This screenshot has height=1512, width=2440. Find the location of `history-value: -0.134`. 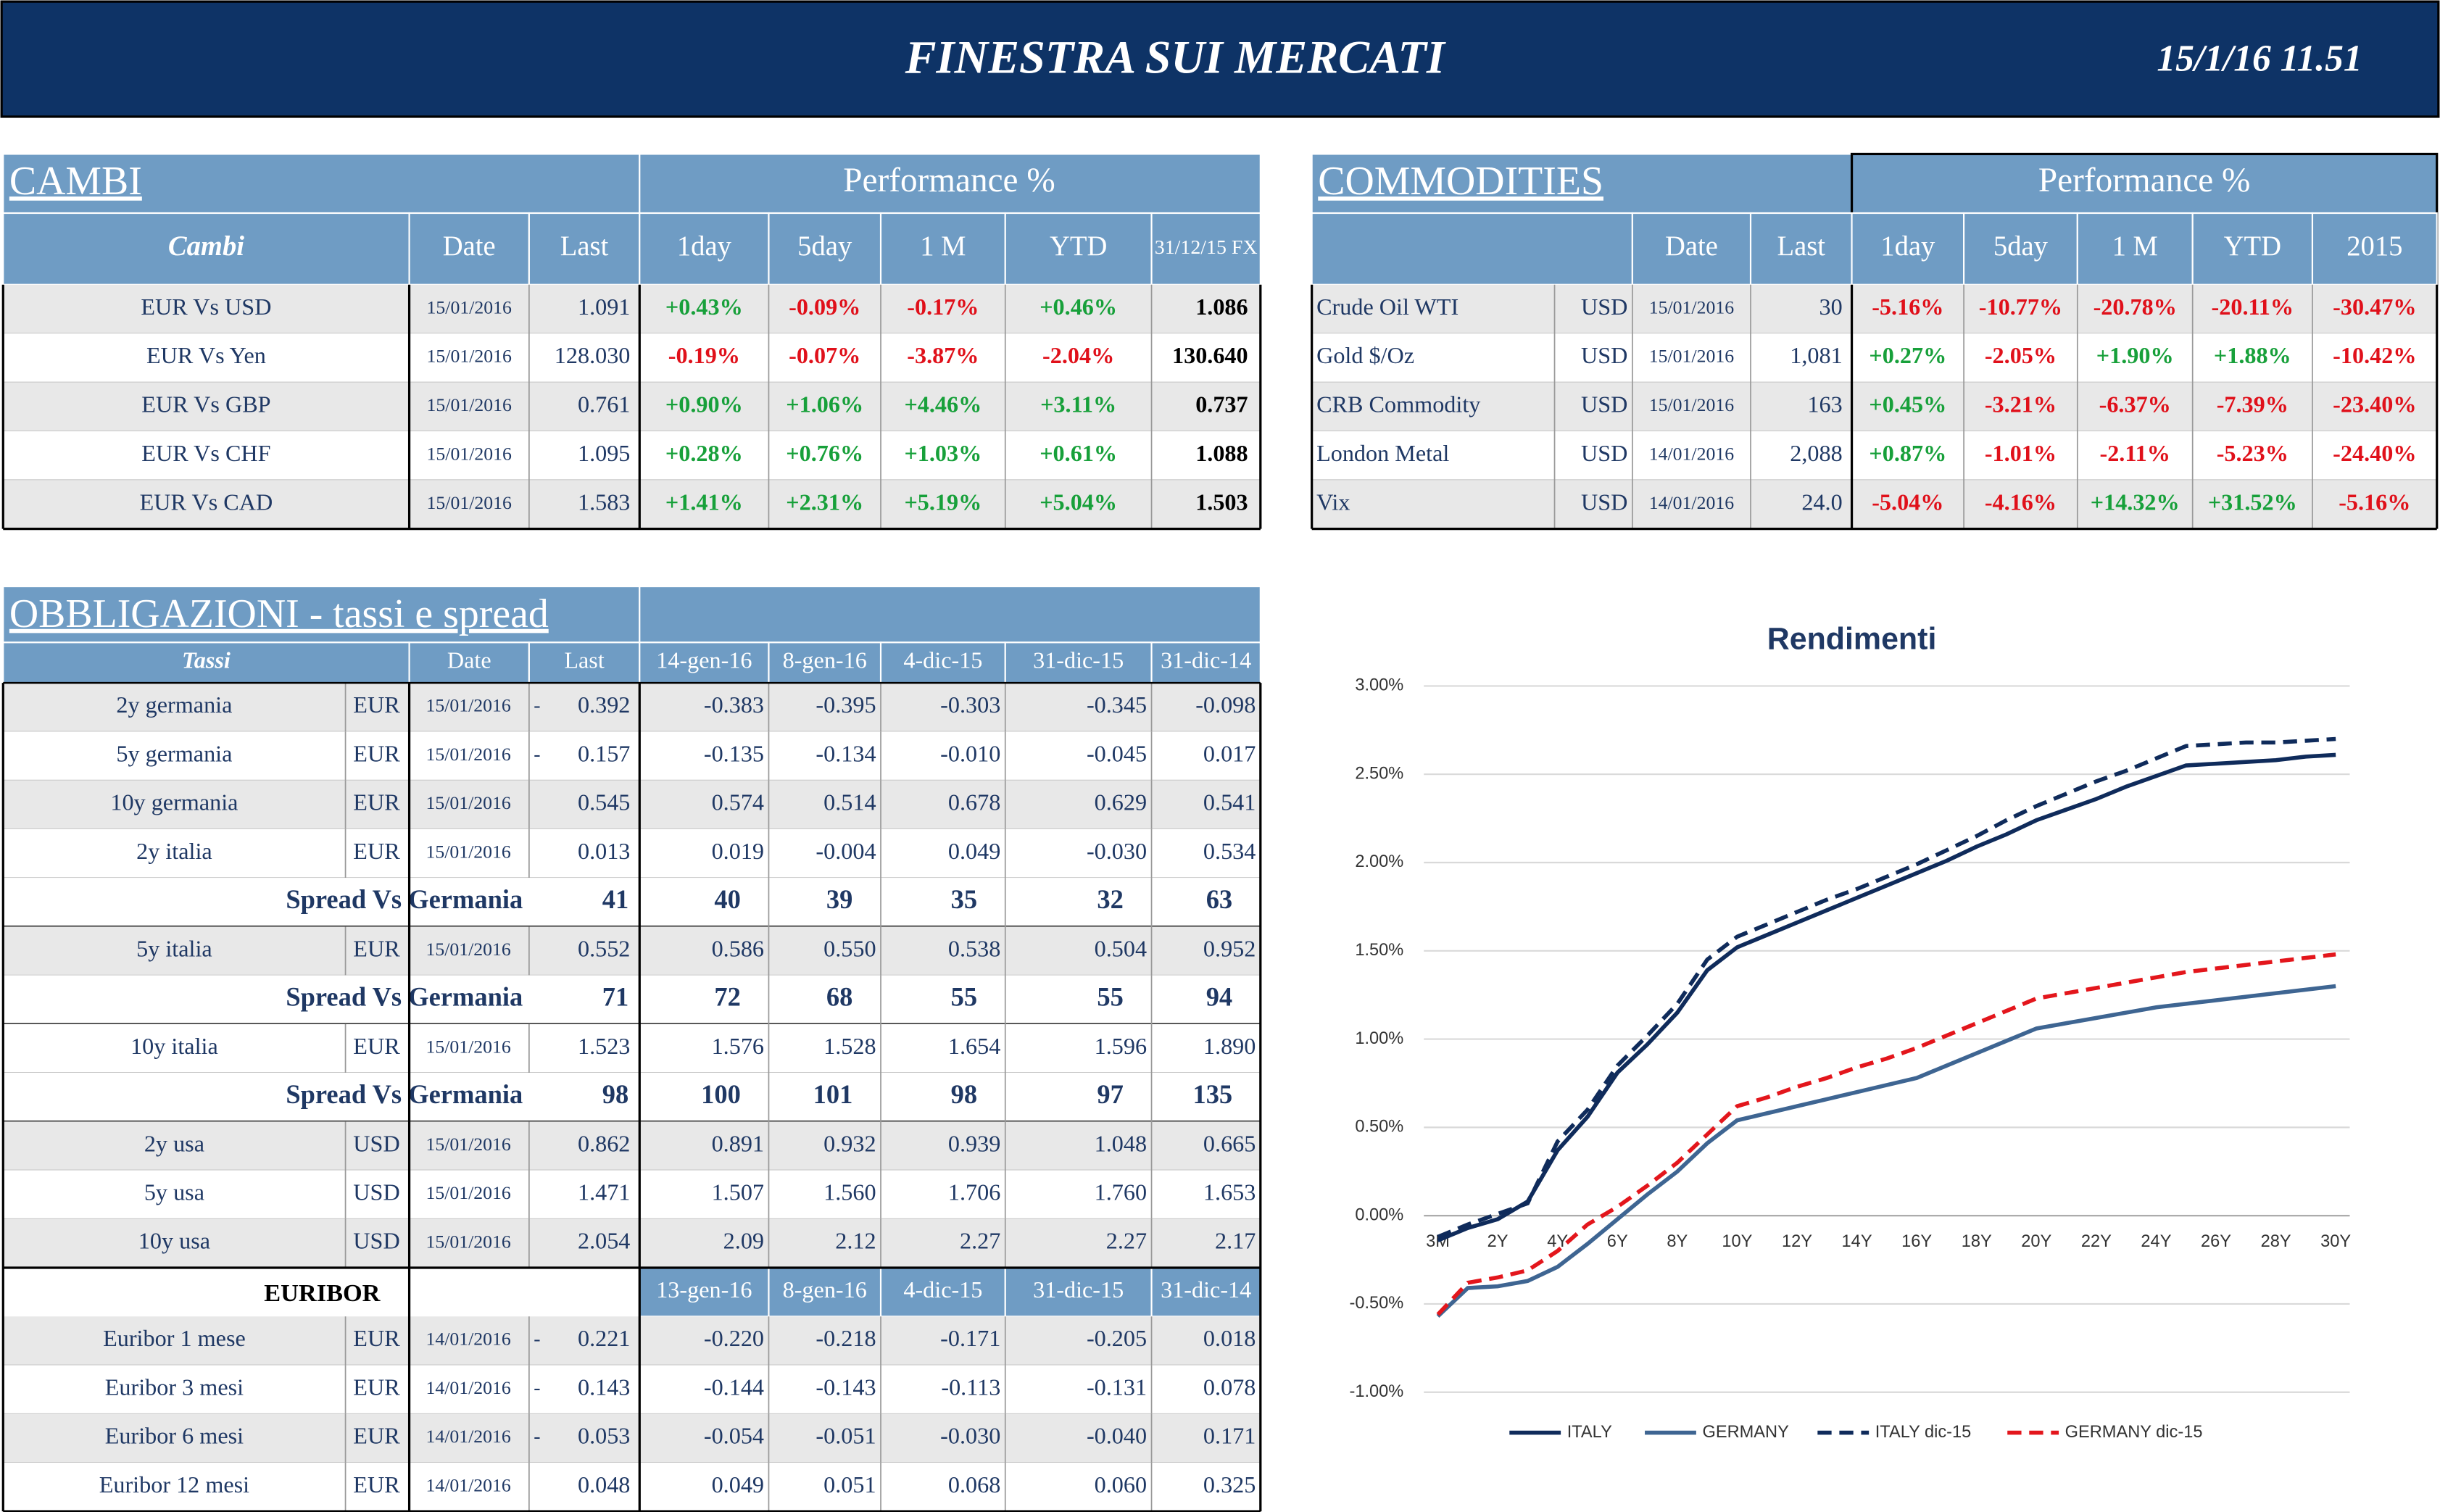

history-value: -0.134 is located at coordinates (846, 753).